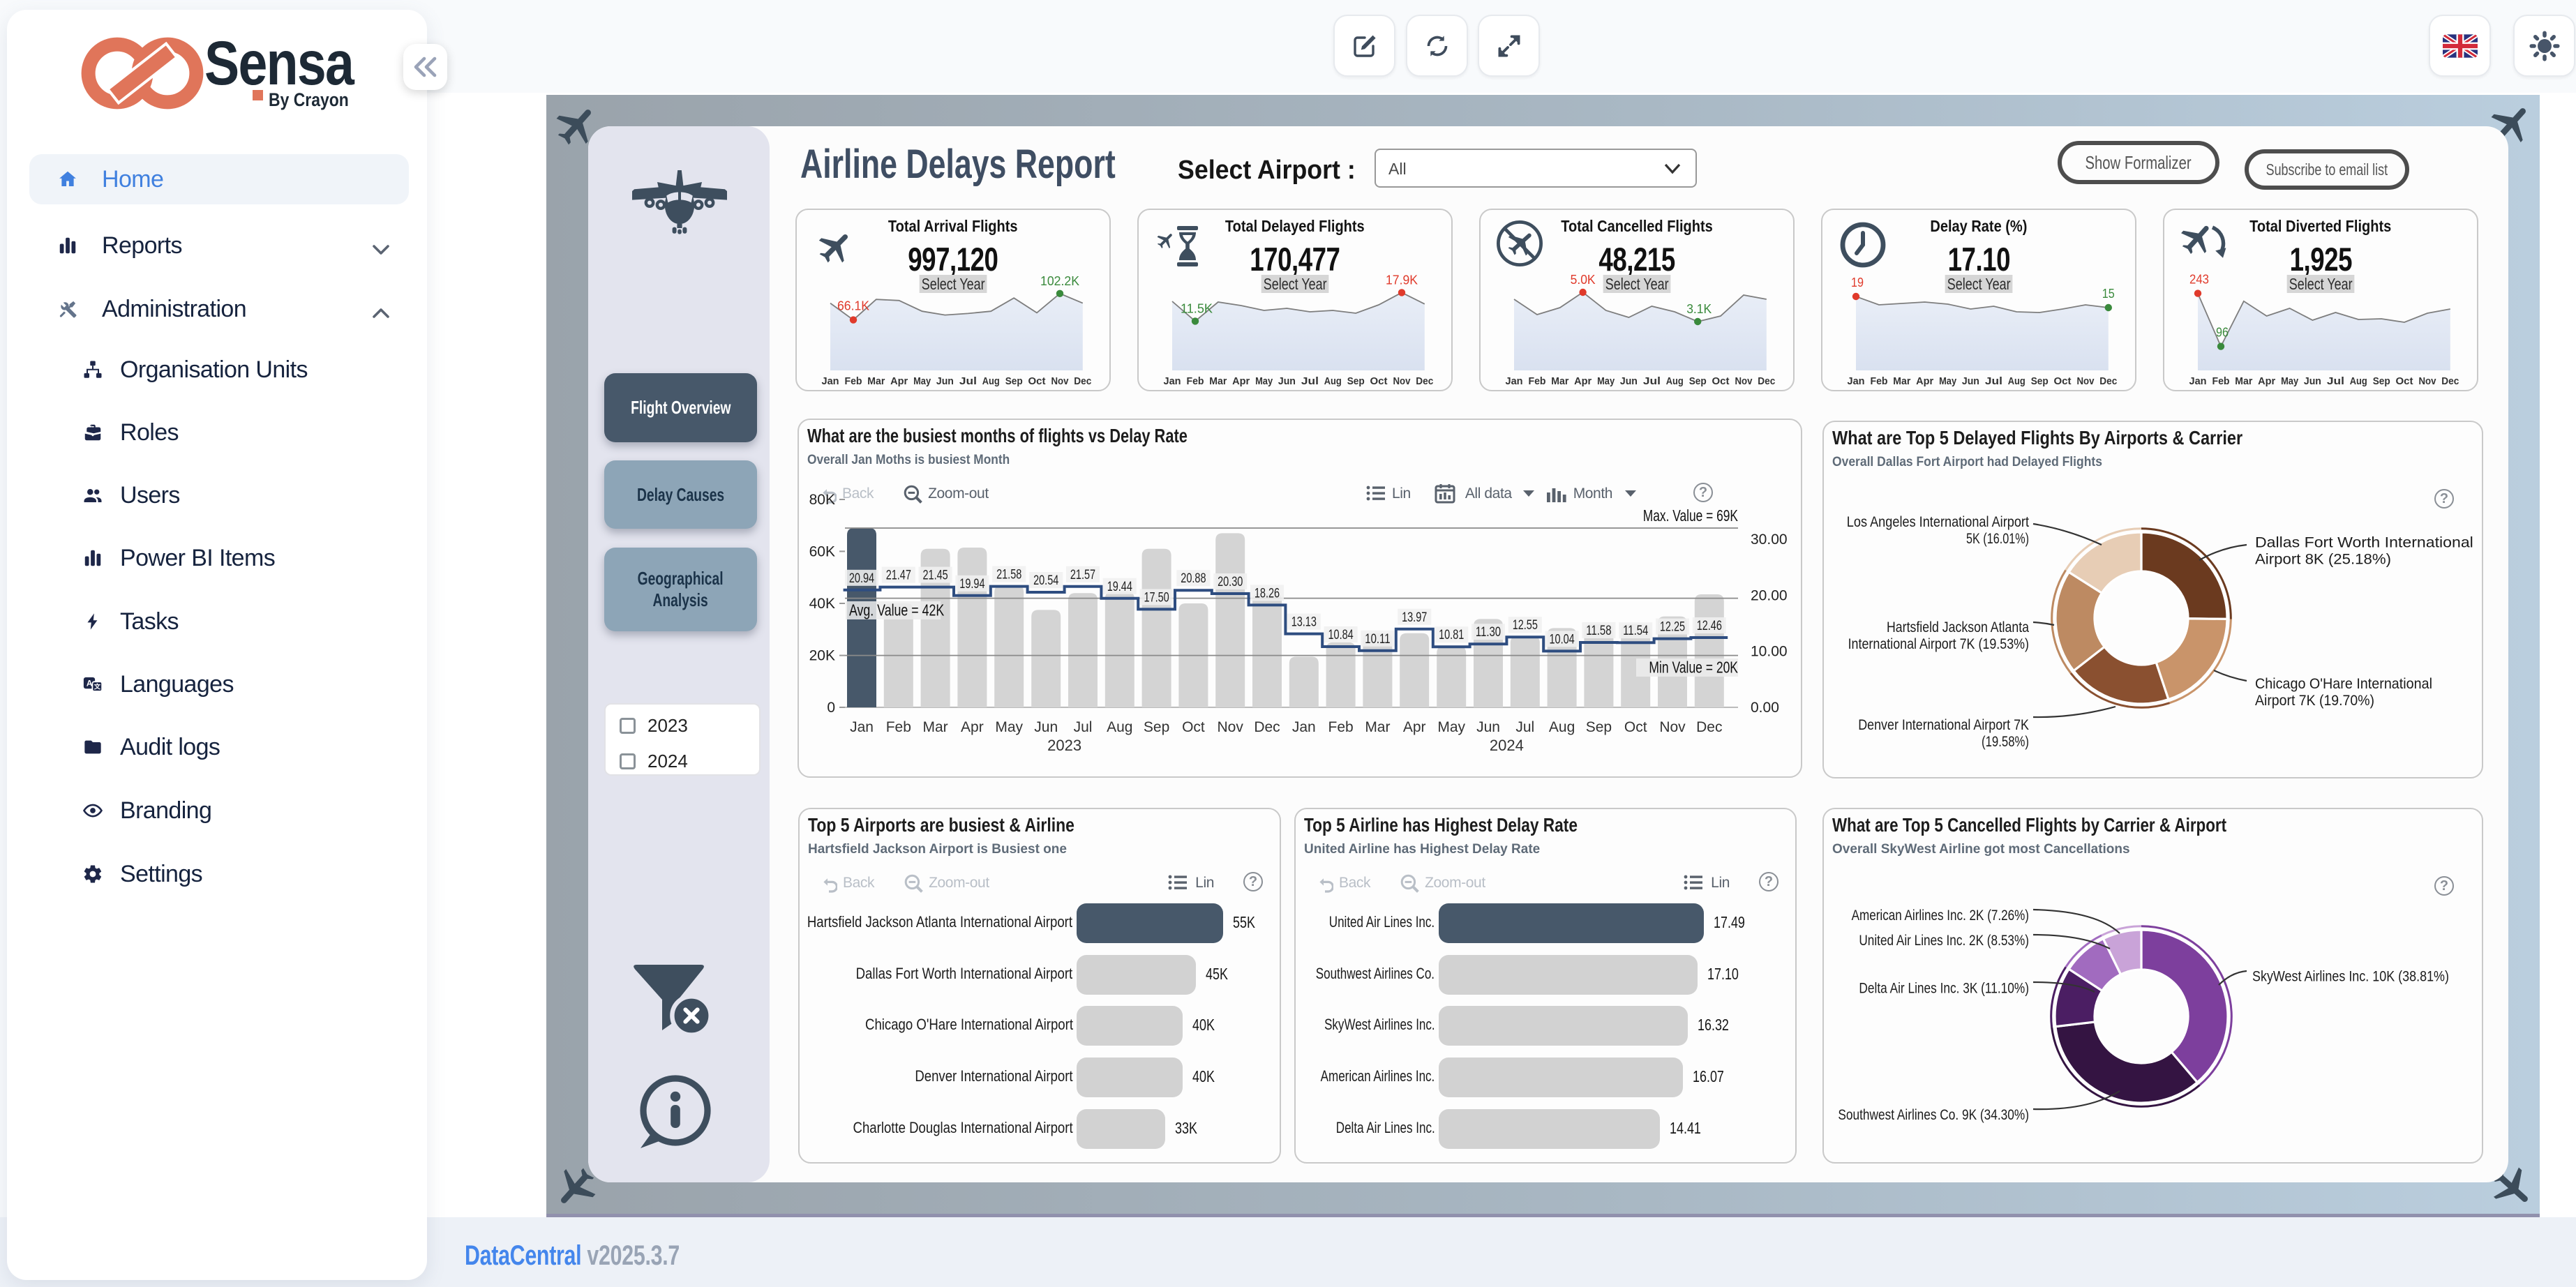 The width and height of the screenshot is (2576, 1287). I want to click on svg-text:SkyWest Airlines Inc. 10K (38.: SkyWest Airlines Inc. 10K (38.81%), so click(2350, 975).